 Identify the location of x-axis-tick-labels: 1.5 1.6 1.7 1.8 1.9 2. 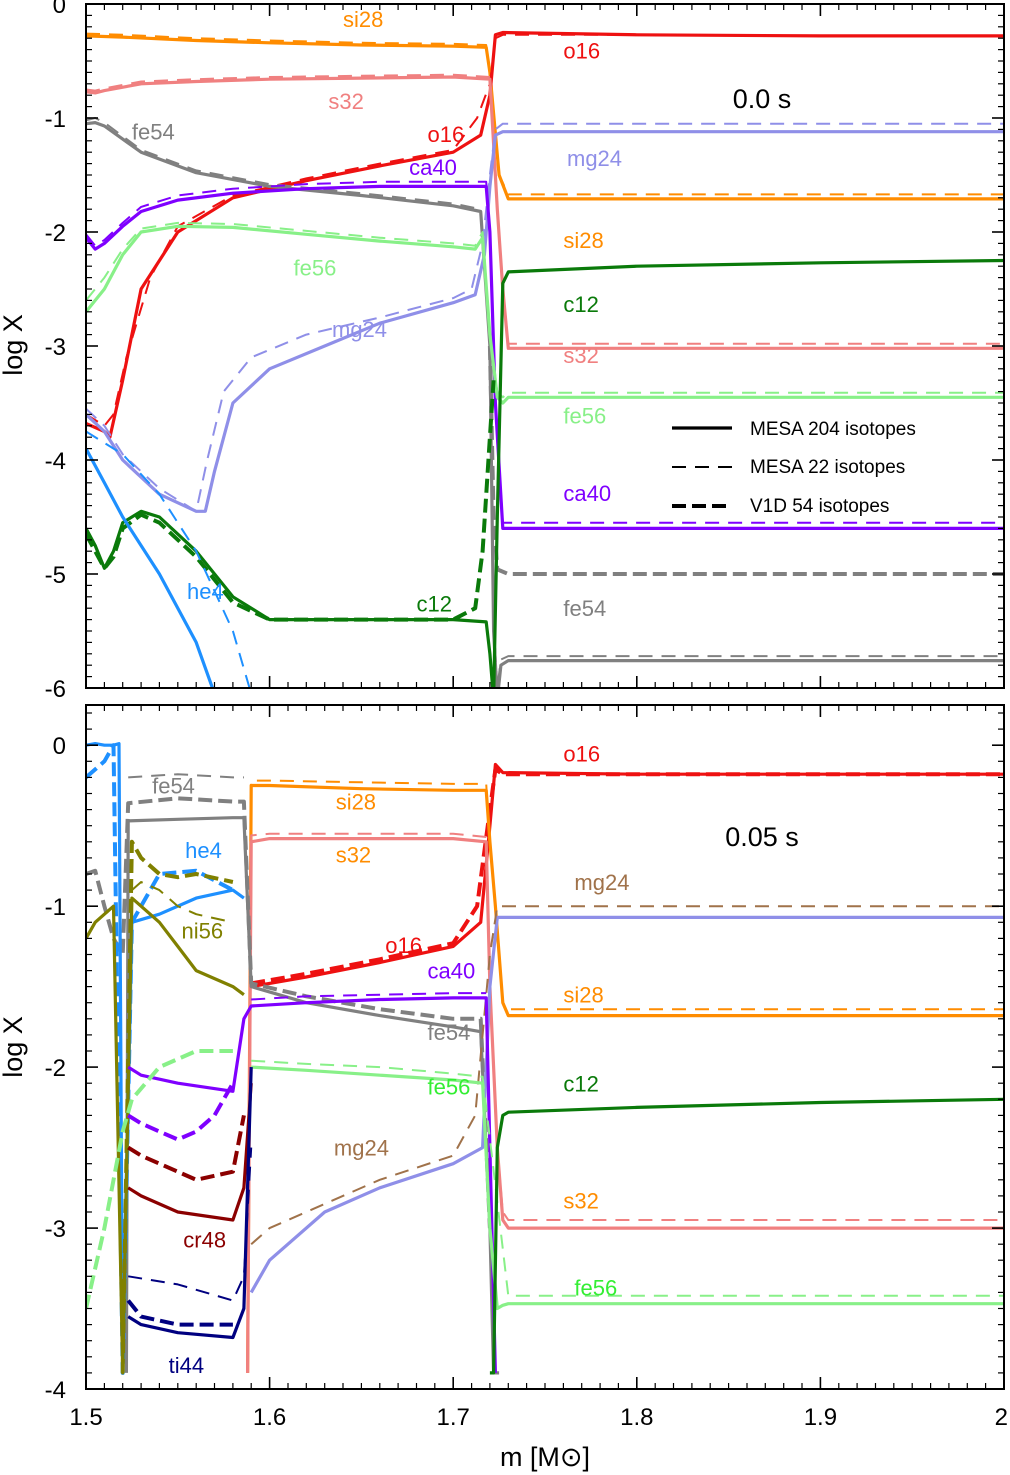
(538, 1417).